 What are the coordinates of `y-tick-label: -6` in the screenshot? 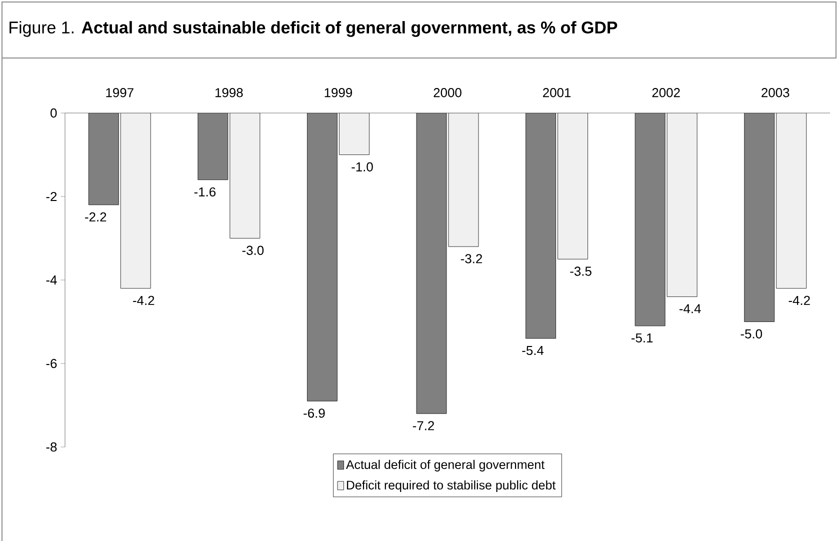 It's located at (51, 363).